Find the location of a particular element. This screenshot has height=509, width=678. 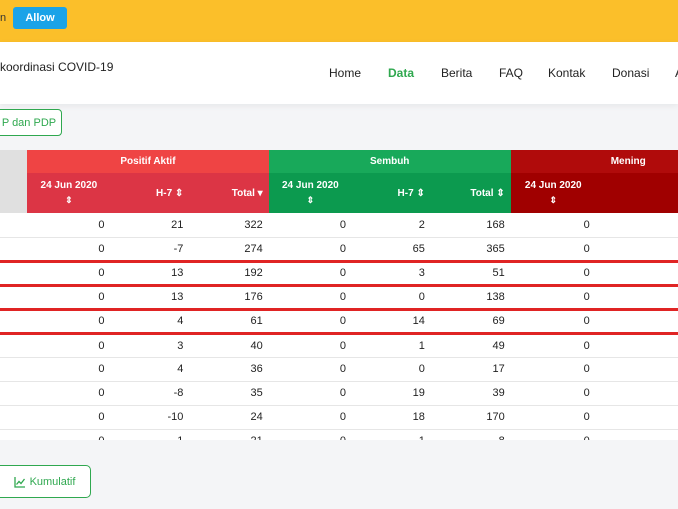

sort-desc-icon: ▾ is located at coordinates (260, 193).